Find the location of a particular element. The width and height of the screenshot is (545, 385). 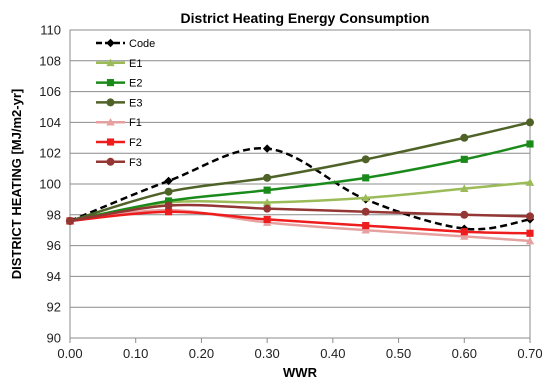

legend-label-e2: E2 is located at coordinates (135, 84).